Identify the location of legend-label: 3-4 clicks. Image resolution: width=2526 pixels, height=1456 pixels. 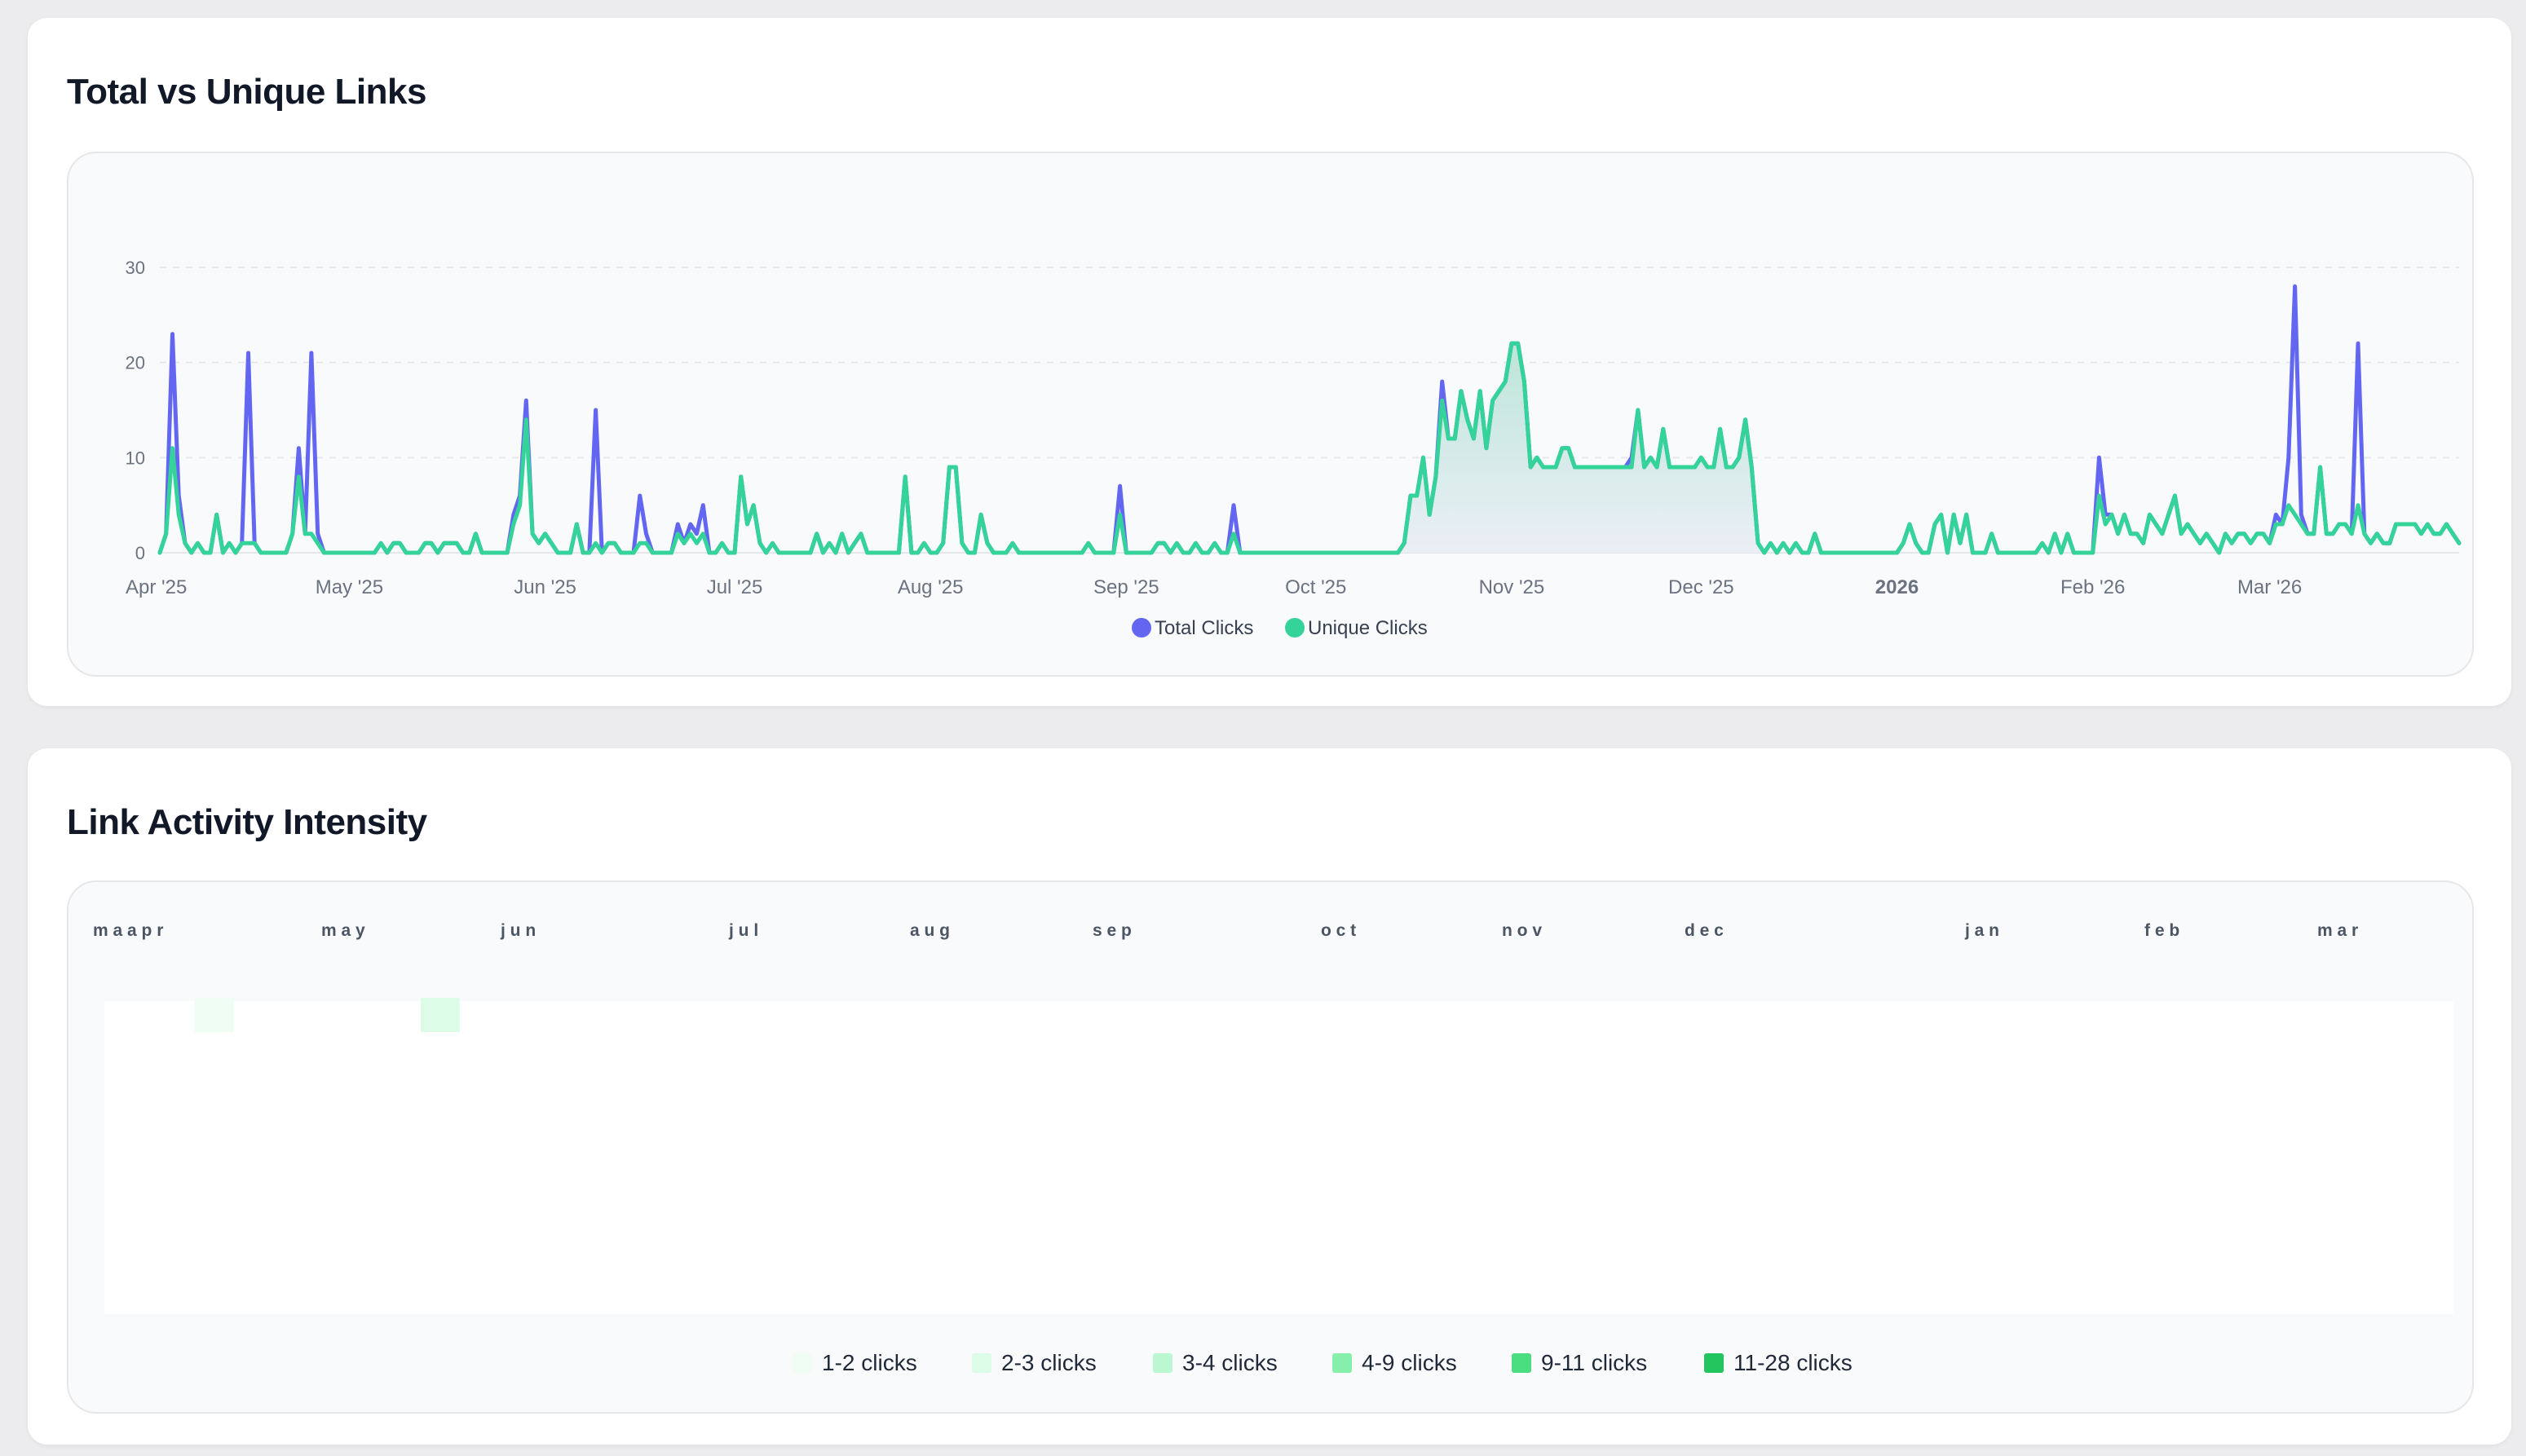
(1230, 1362).